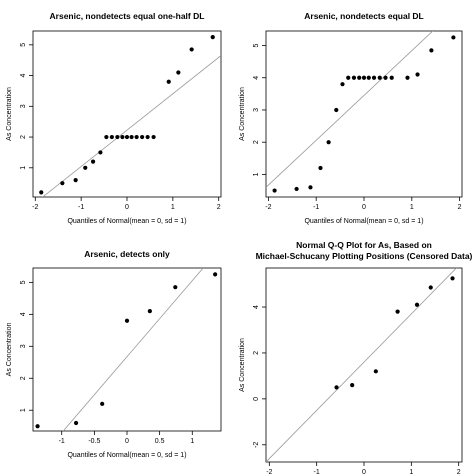  What do you see at coordinates (256, 399) in the screenshot?
I see `y-tick-label: 0` at bounding box center [256, 399].